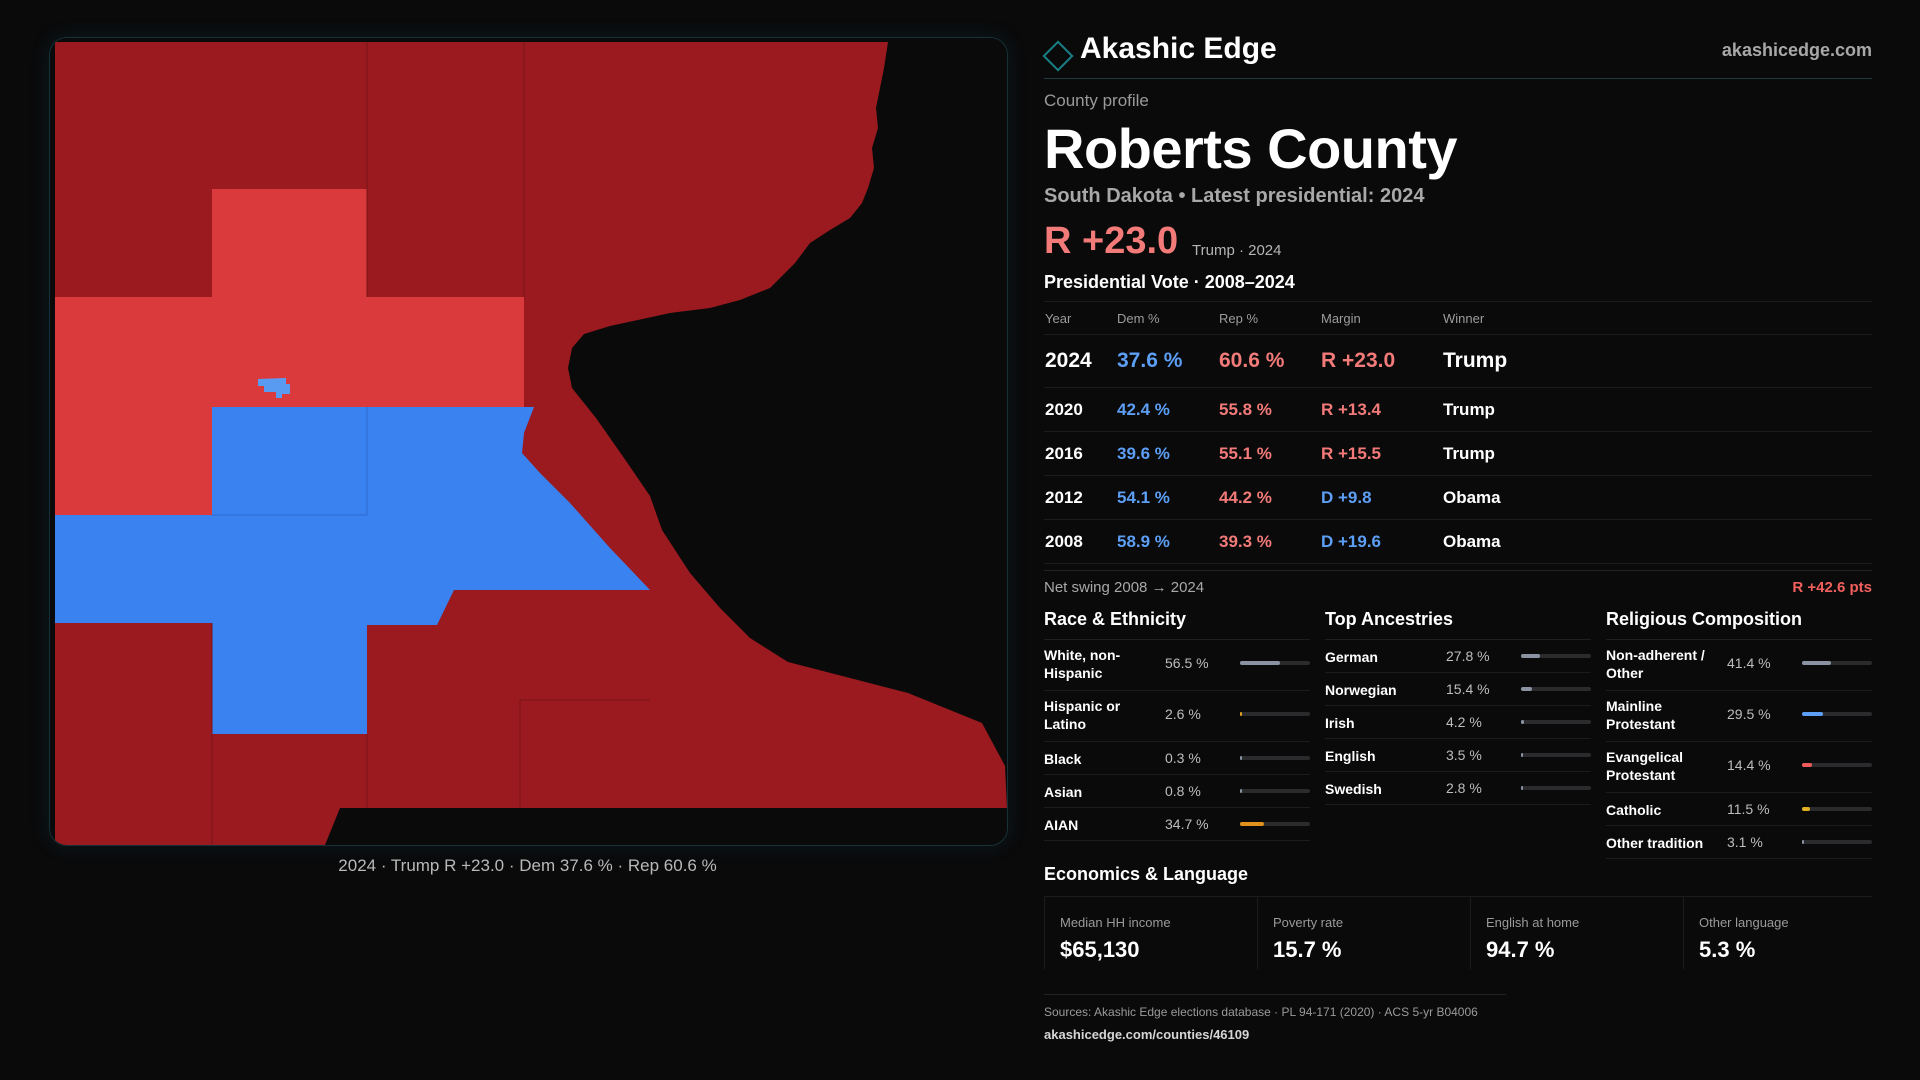 Image resolution: width=1920 pixels, height=1080 pixels. Describe the element at coordinates (1749, 765) in the screenshot. I see `stat-value: 14.4 %` at that location.